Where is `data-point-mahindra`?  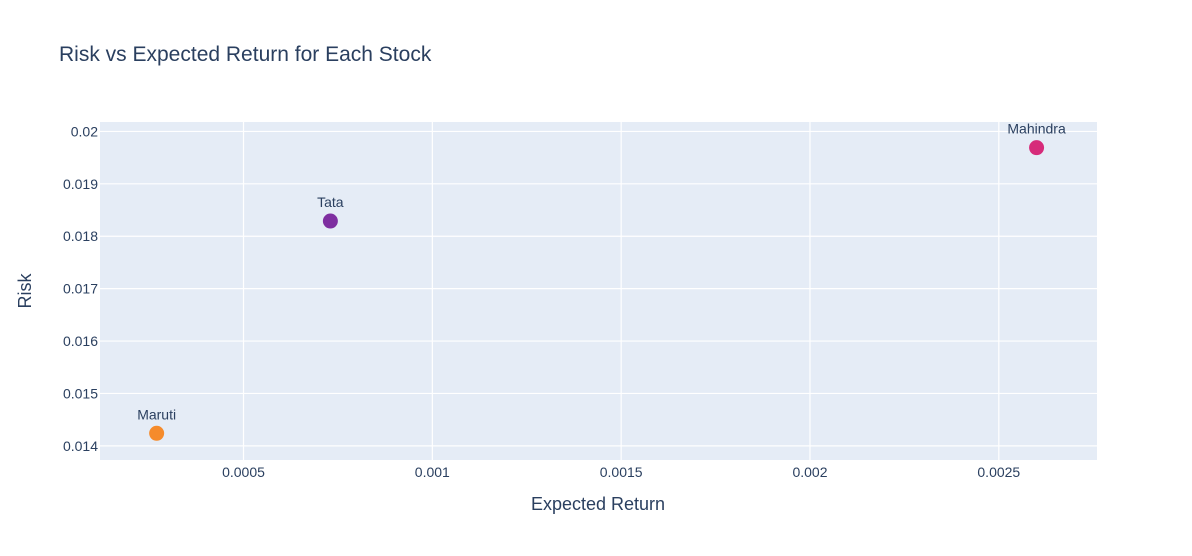 data-point-mahindra is located at coordinates (1037, 148).